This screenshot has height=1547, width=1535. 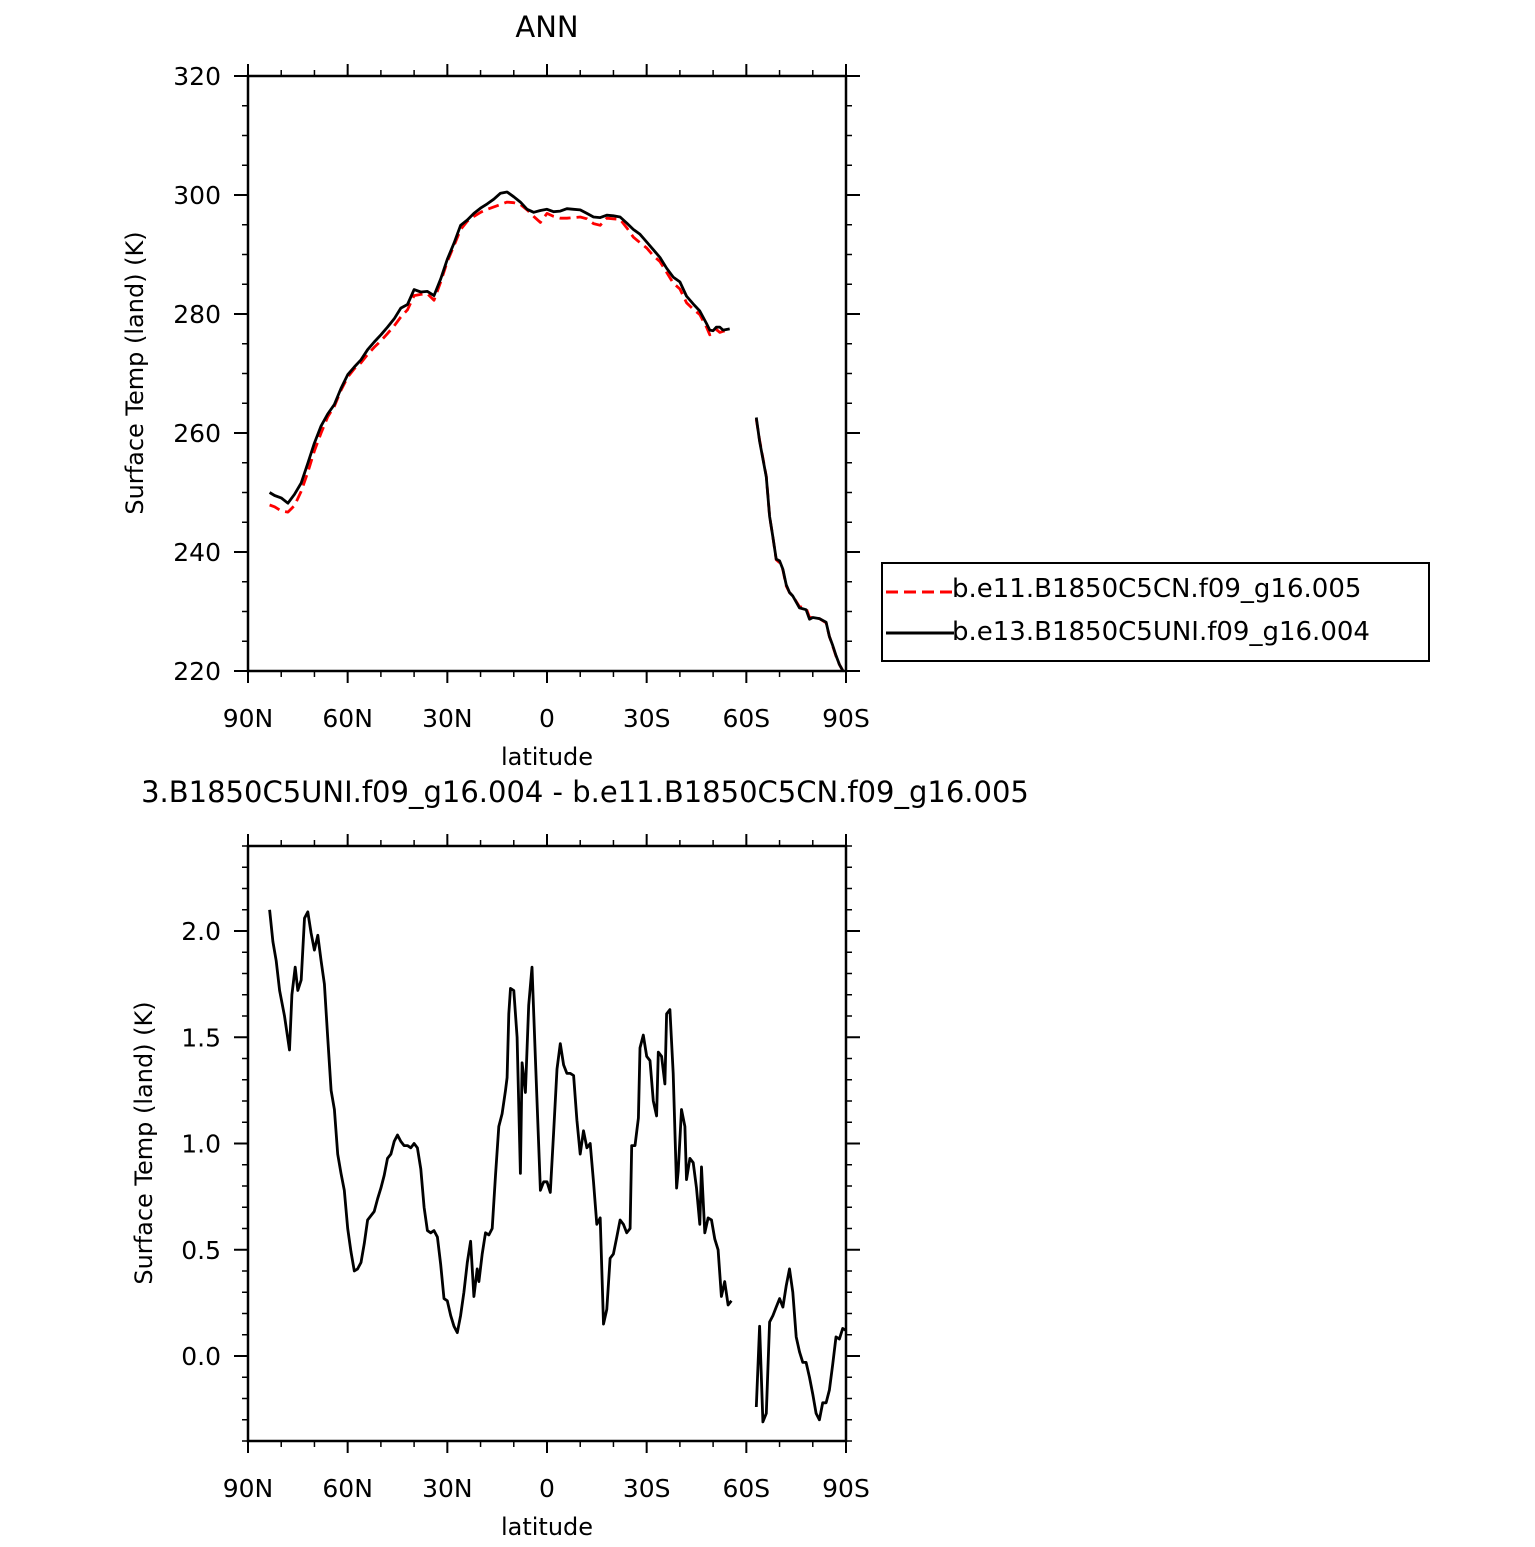 I want to click on top-chart-title: ANN, so click(x=546, y=27).